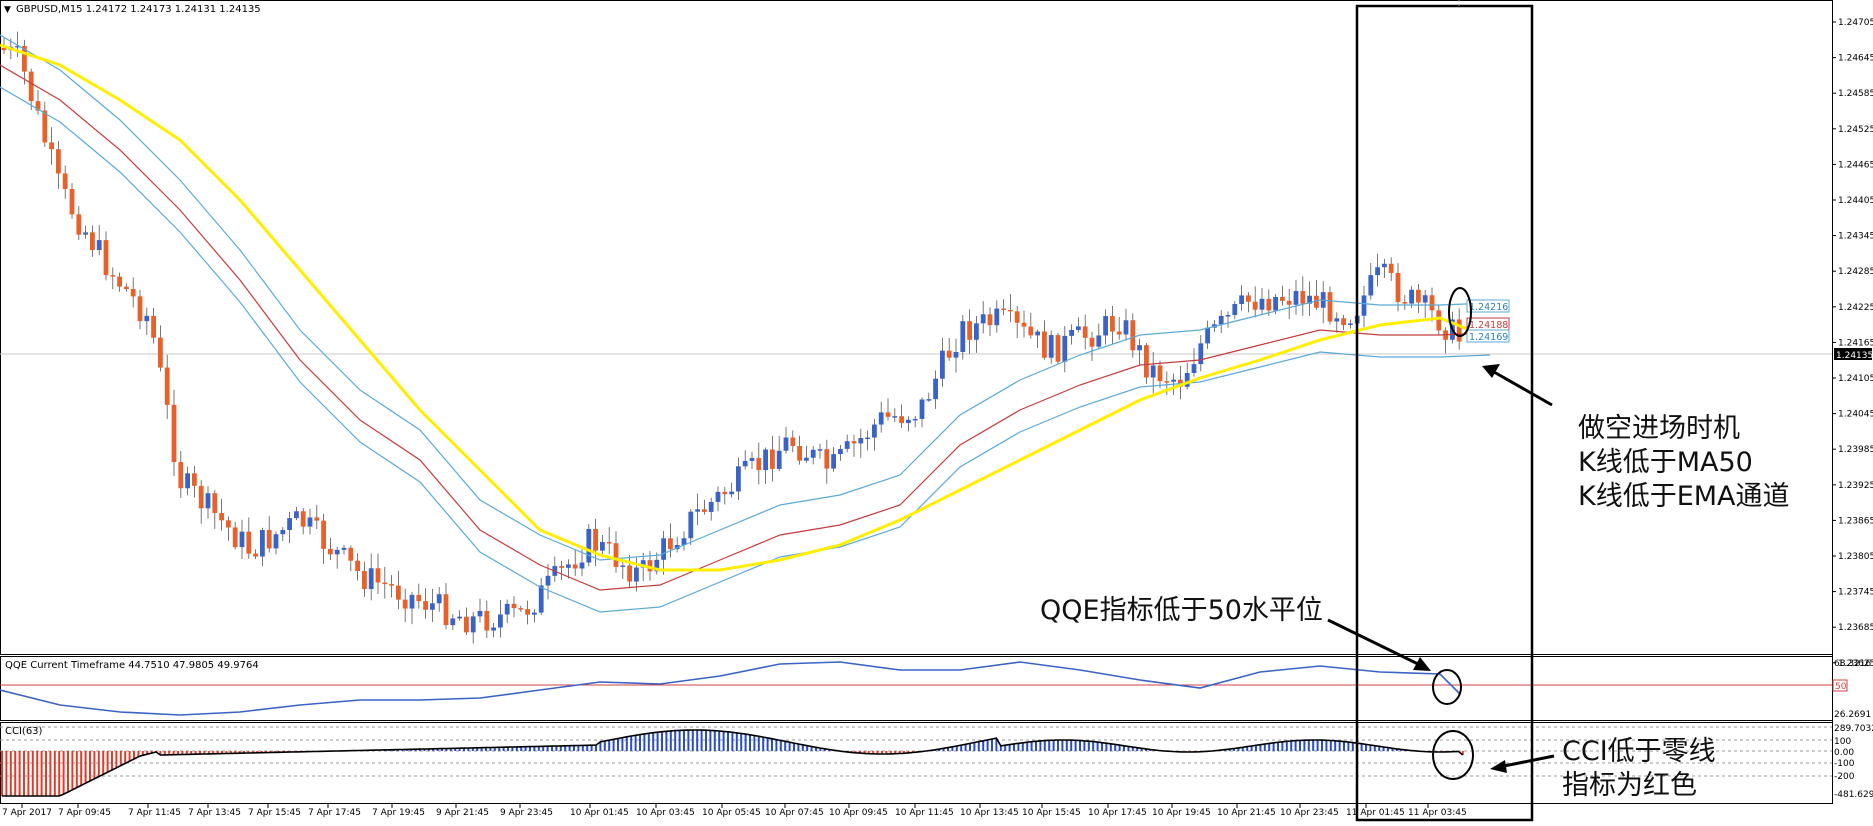  Describe the element at coordinates (1460, 312) in the screenshot. I see `entry-circle` at that location.